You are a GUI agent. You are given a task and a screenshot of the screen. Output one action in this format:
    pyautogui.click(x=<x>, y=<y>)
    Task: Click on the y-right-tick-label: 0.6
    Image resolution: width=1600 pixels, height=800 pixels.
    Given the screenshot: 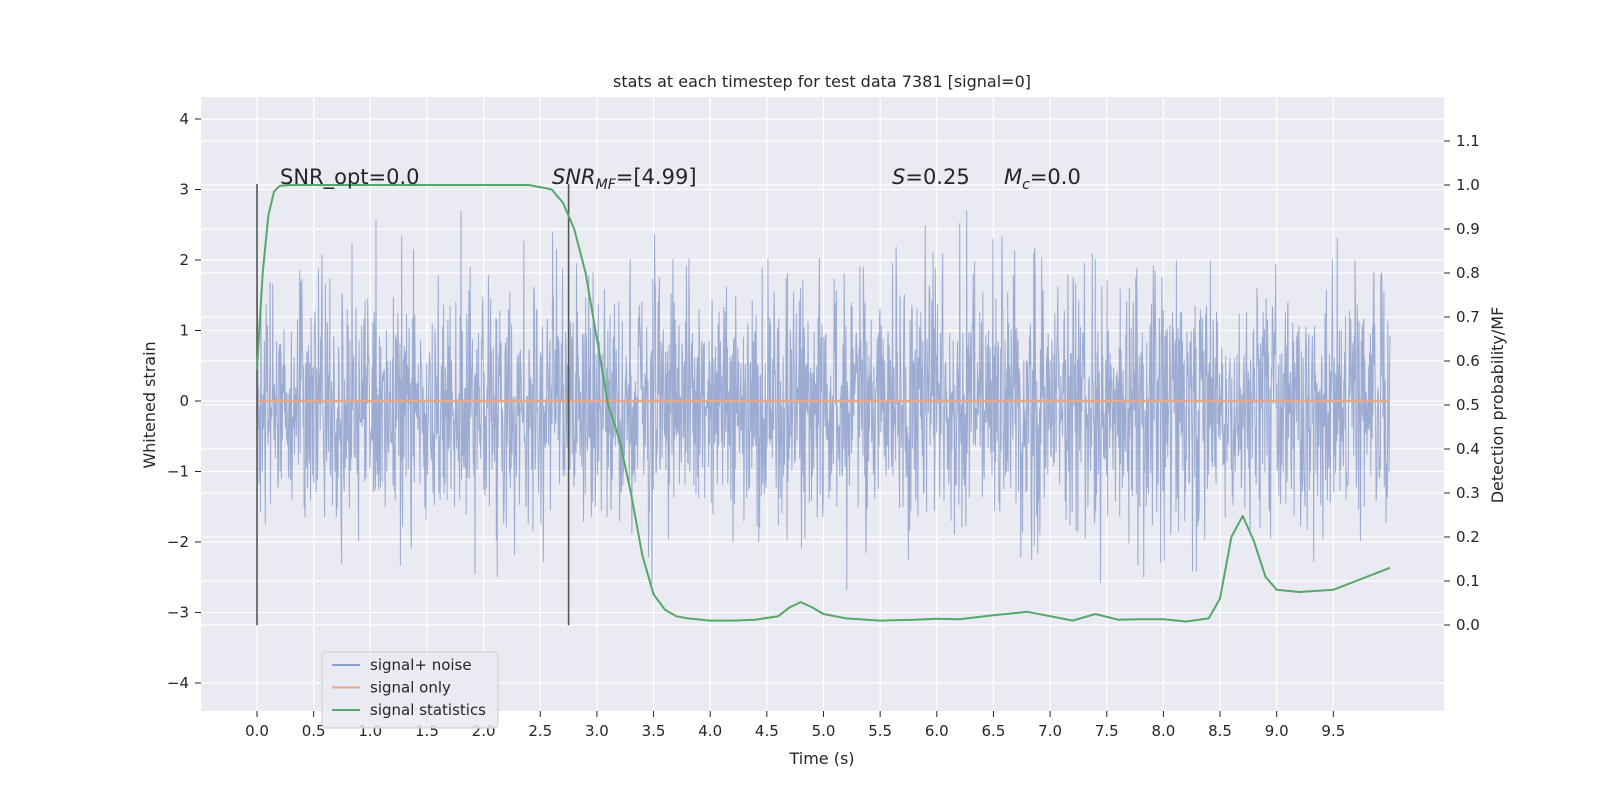 What is the action you would take?
    pyautogui.click(x=1468, y=361)
    